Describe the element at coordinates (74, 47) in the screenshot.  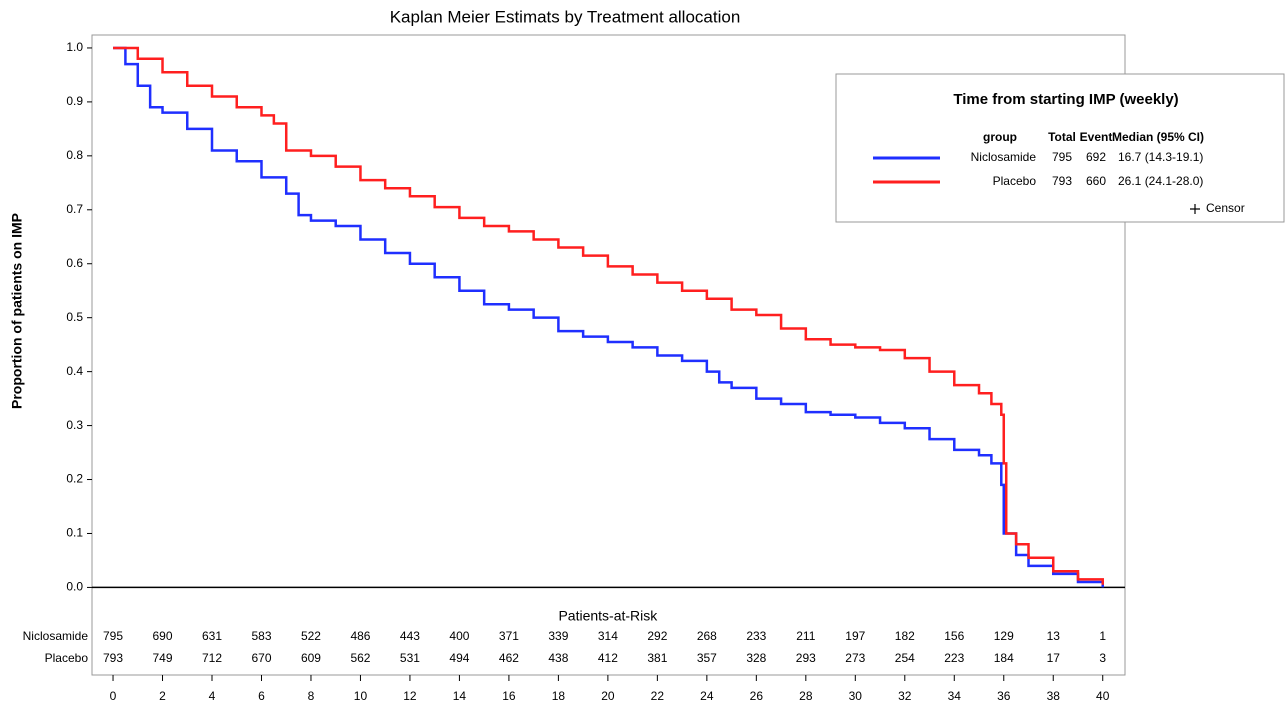
I see `y-tick-label: 1.0` at that location.